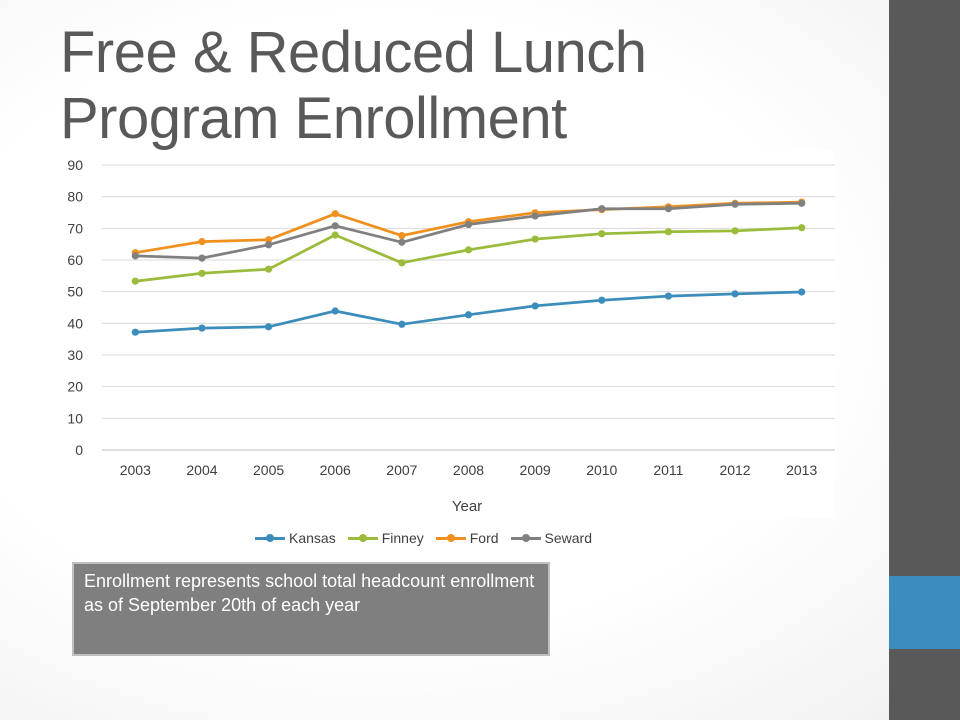 The height and width of the screenshot is (720, 960). I want to click on x-tick-label: 2004, so click(201, 470).